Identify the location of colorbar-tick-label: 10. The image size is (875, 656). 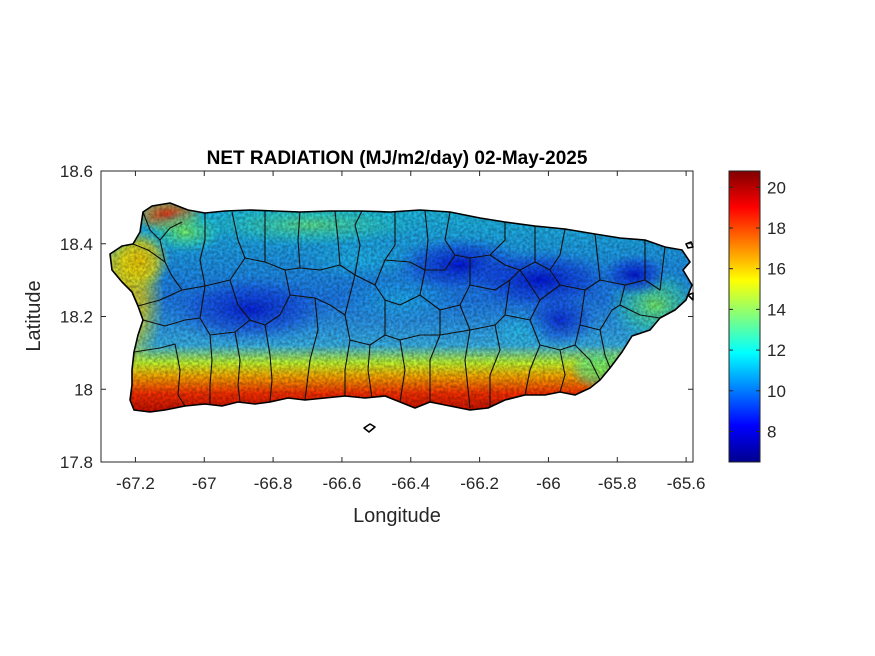
(776, 391).